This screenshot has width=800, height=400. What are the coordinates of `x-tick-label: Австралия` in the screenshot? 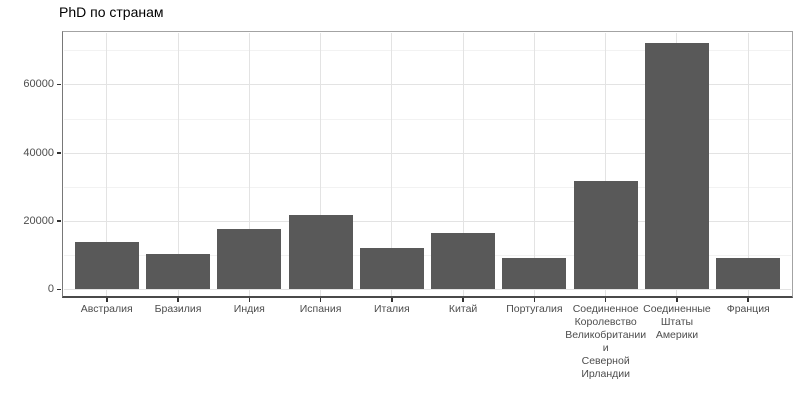 It's located at (106, 309).